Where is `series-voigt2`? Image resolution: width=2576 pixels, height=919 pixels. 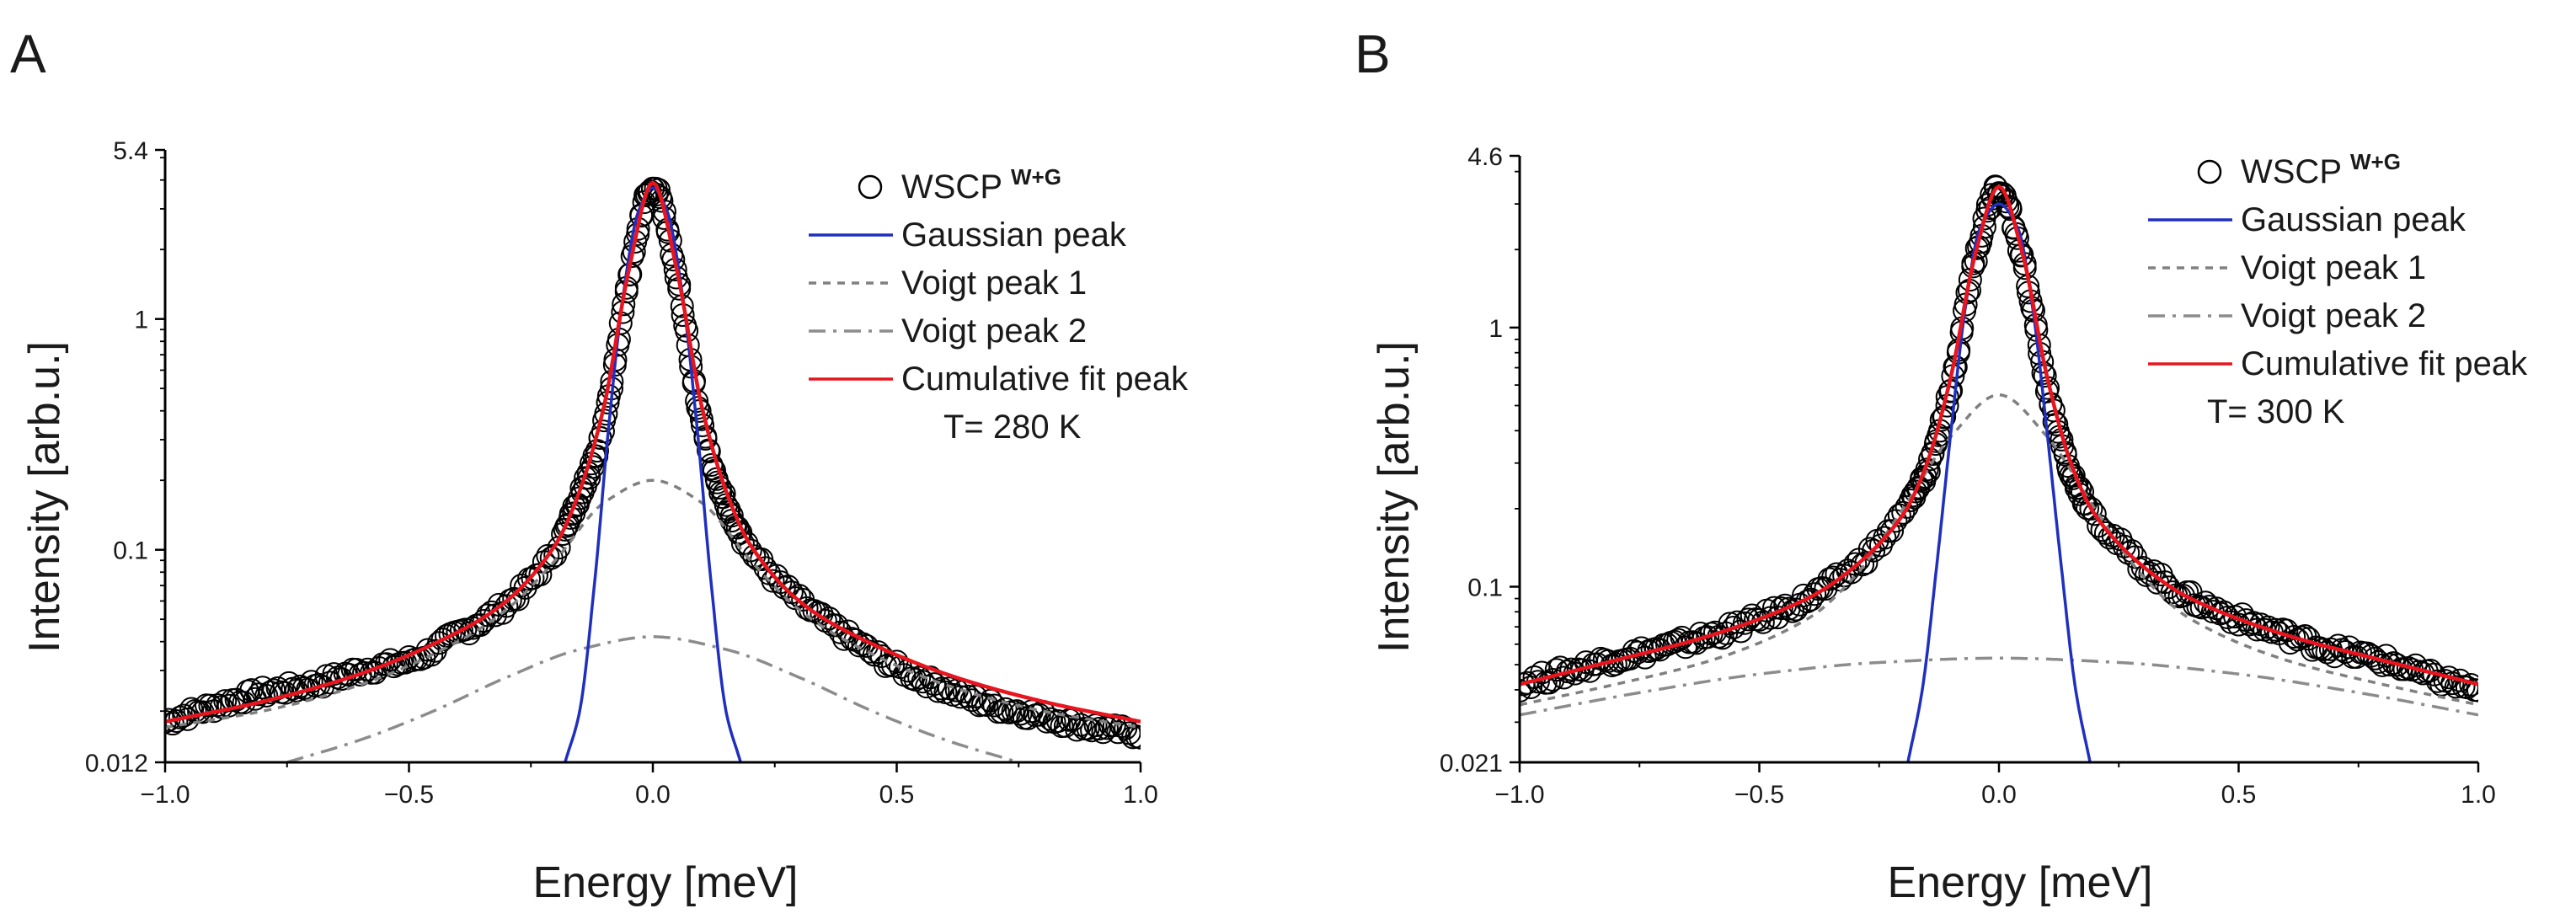 series-voigt2 is located at coordinates (1999, 686).